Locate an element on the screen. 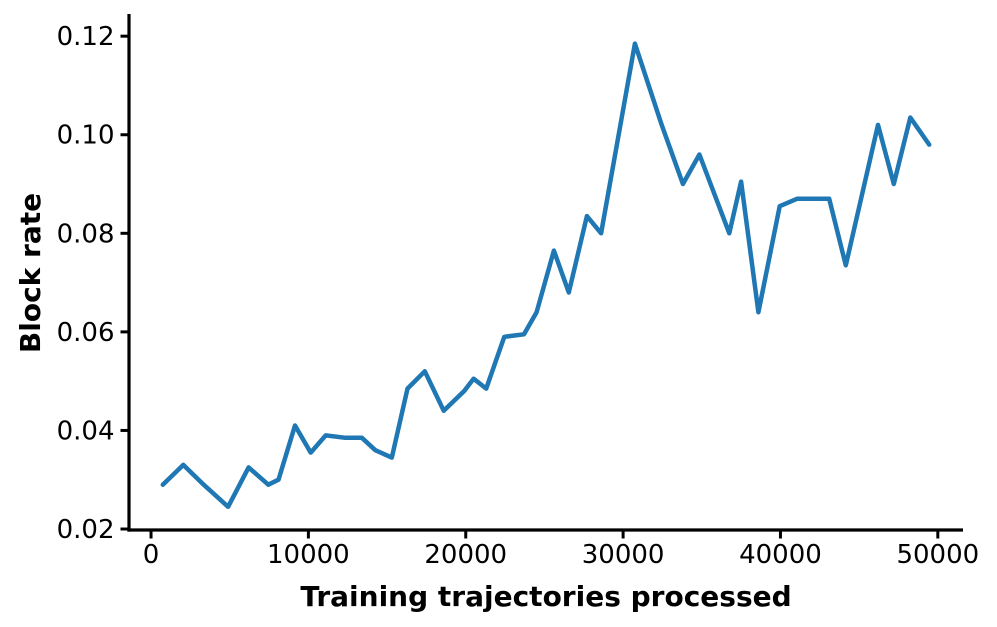 This screenshot has width=997, height=627. x-tick-label: 0 is located at coordinates (151, 555).